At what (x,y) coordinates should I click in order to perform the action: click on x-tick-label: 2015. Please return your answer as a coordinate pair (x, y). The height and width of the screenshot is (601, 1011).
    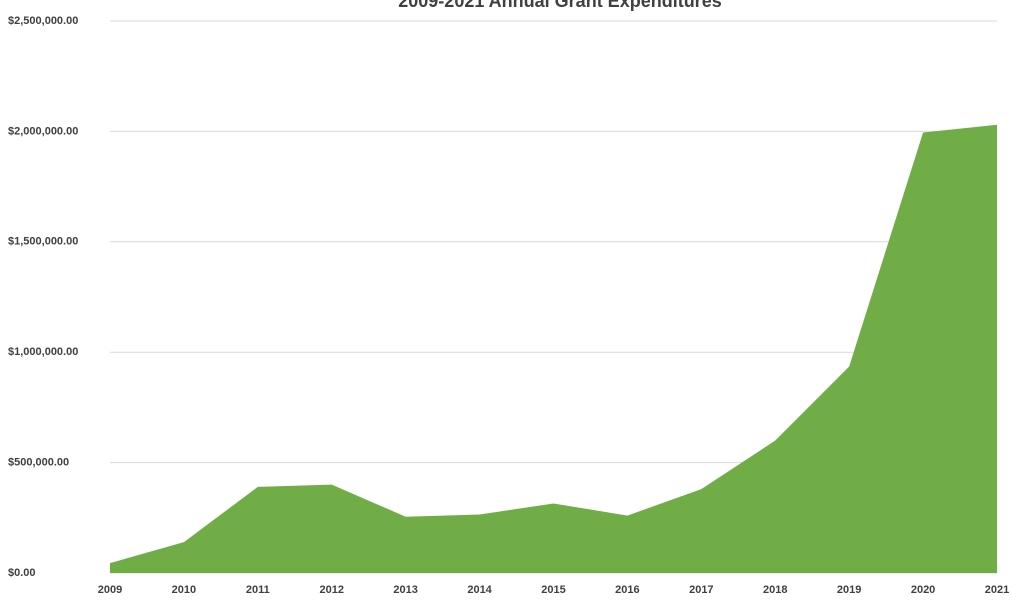
    Looking at the image, I should click on (553, 590).